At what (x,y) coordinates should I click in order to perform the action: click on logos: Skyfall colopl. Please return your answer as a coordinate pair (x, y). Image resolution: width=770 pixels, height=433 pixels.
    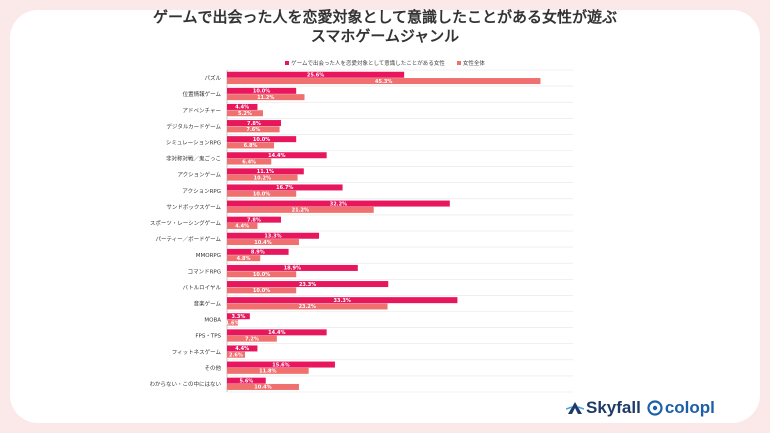
    Looking at the image, I should click on (640, 408).